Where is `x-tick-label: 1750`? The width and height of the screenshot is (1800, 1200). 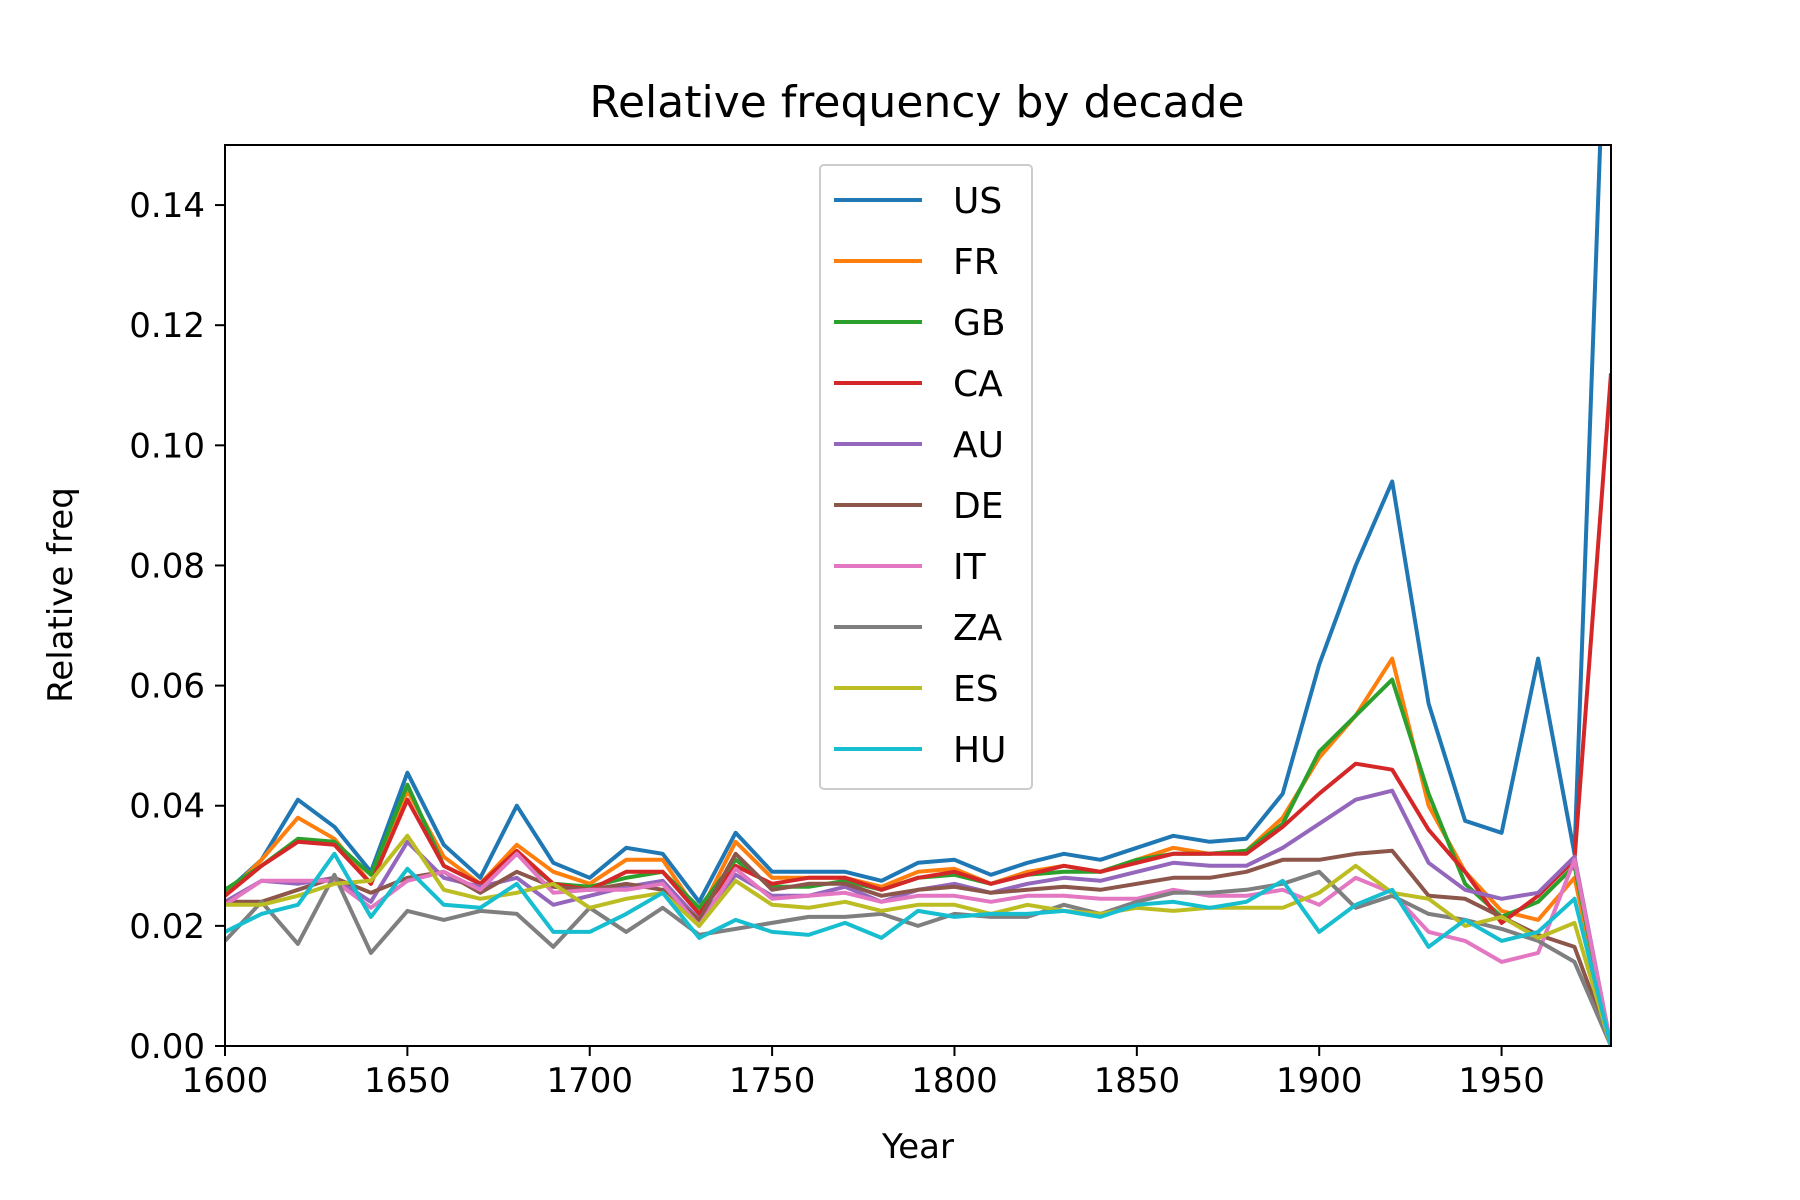 x-tick-label: 1750 is located at coordinates (772, 1081).